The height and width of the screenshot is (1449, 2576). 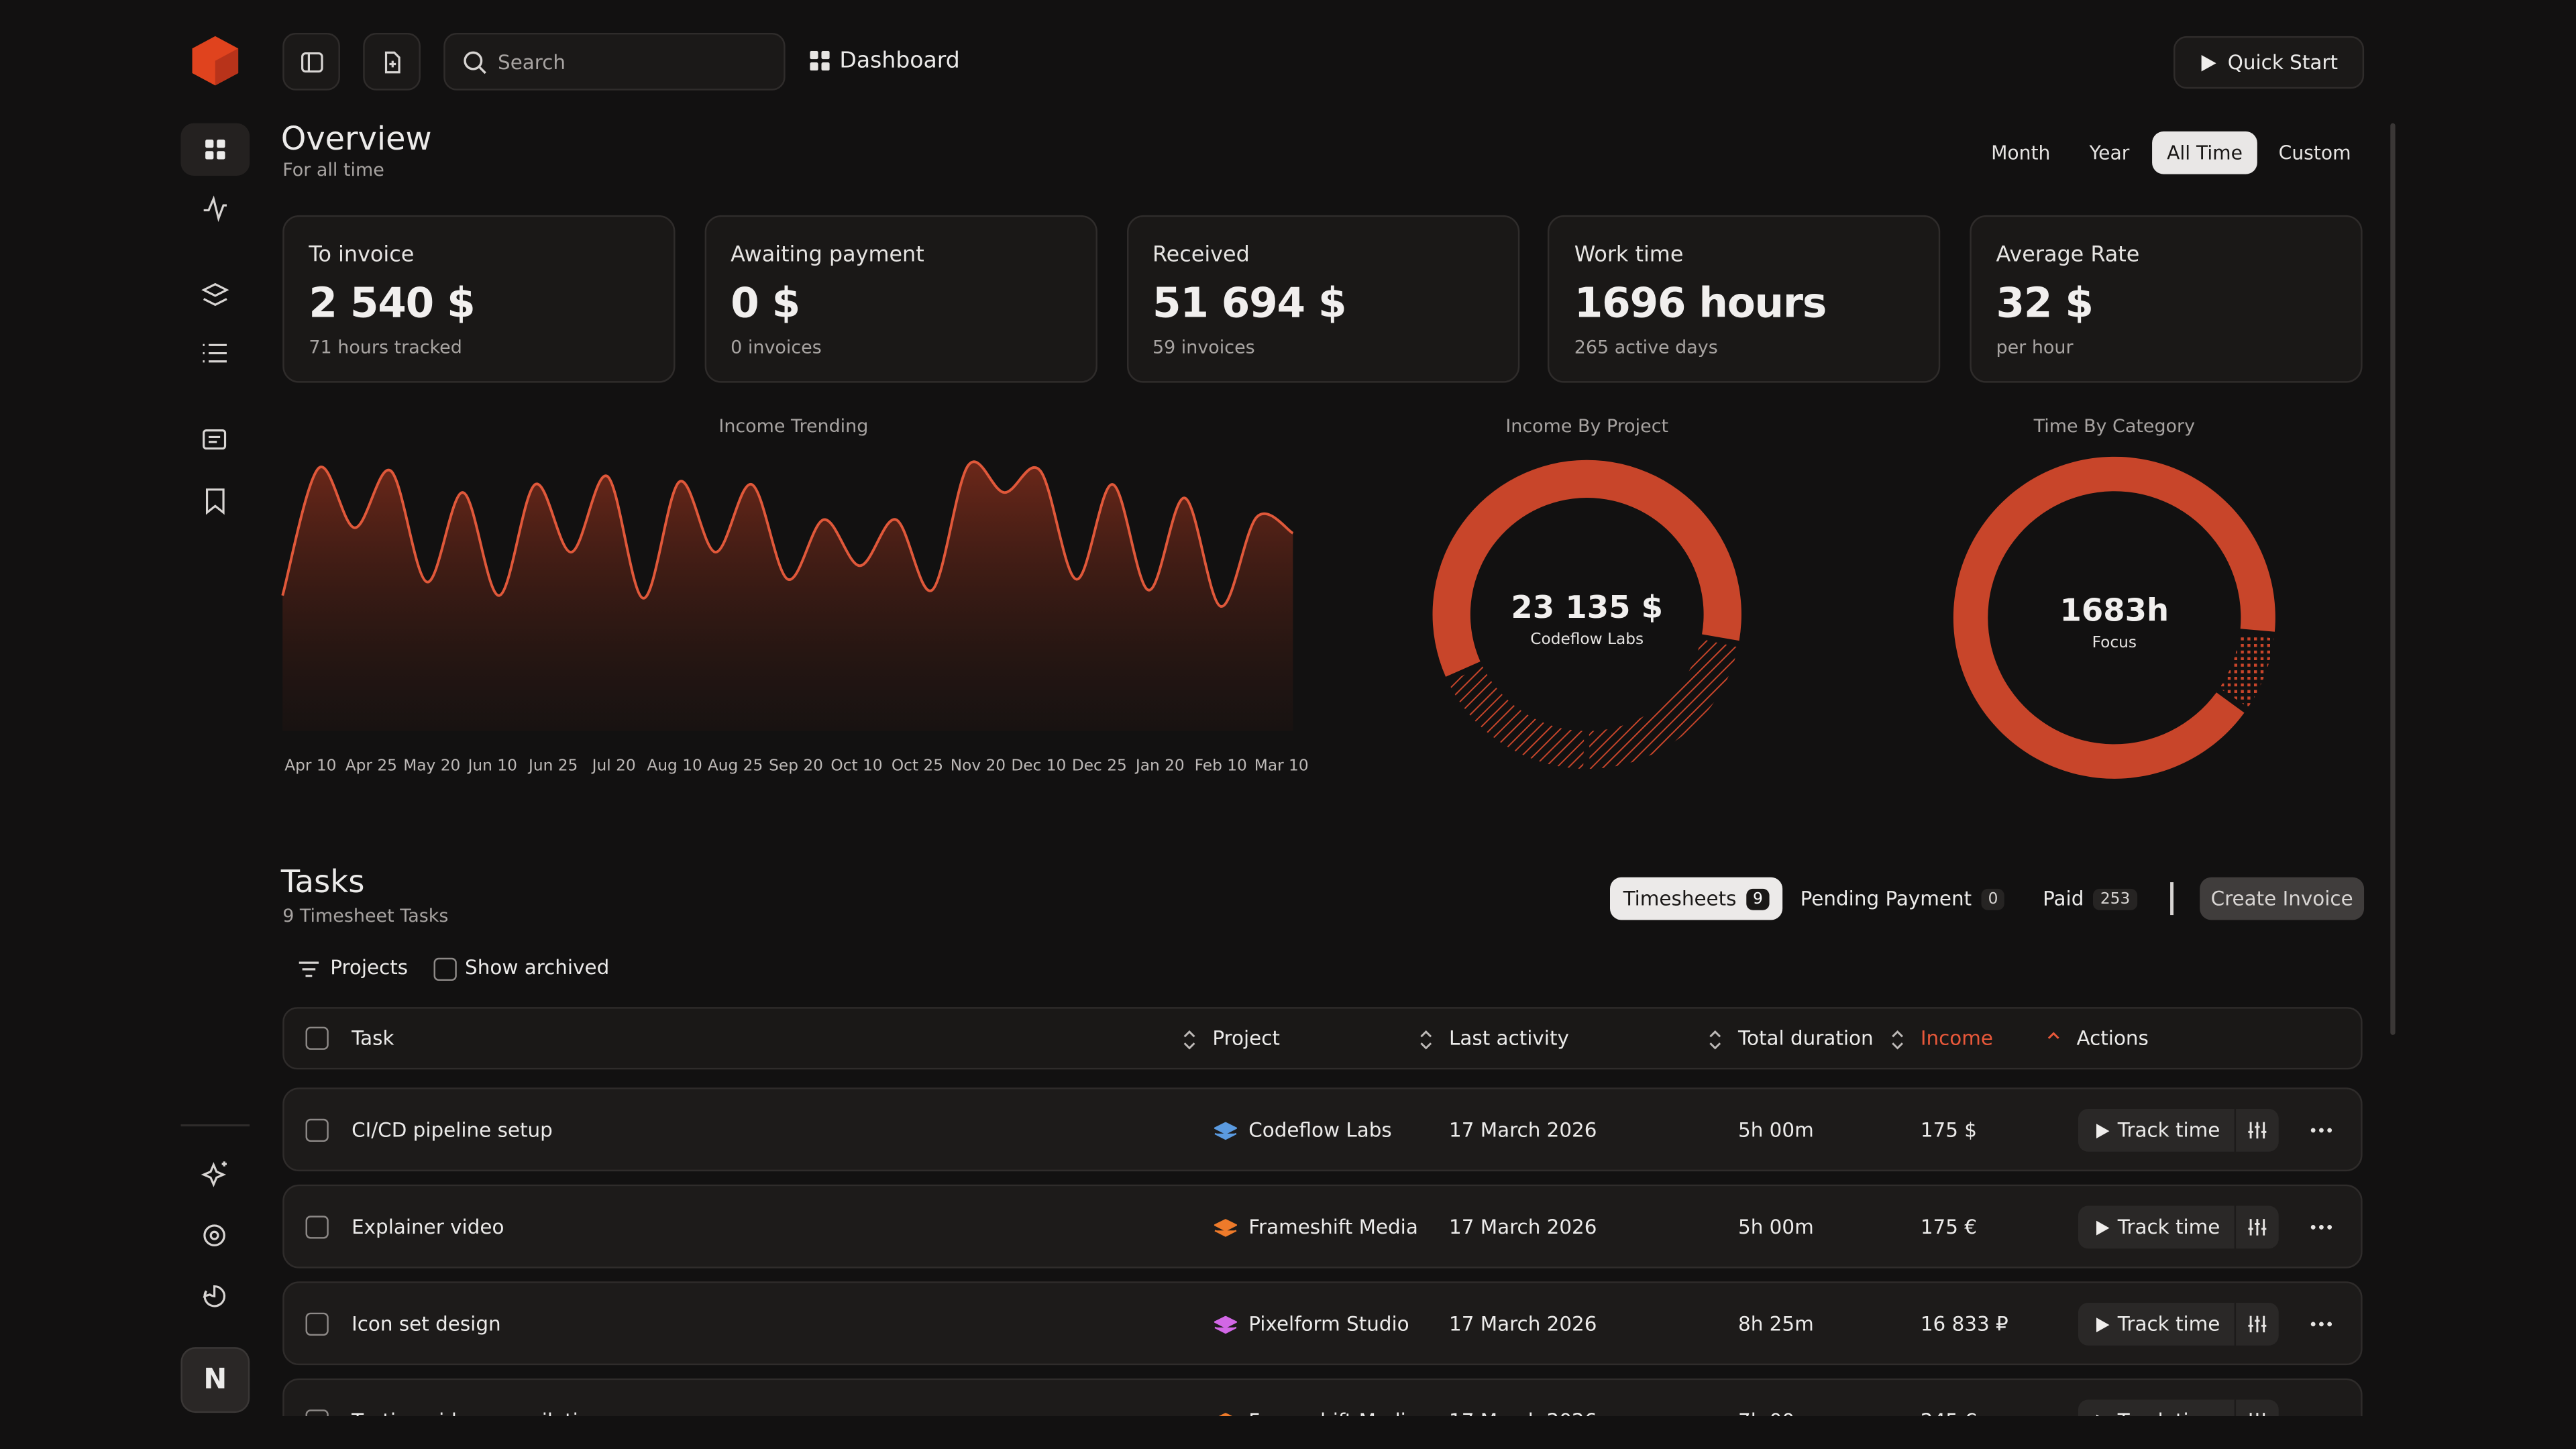 I want to click on x-tick-label: May 20, so click(x=431, y=766).